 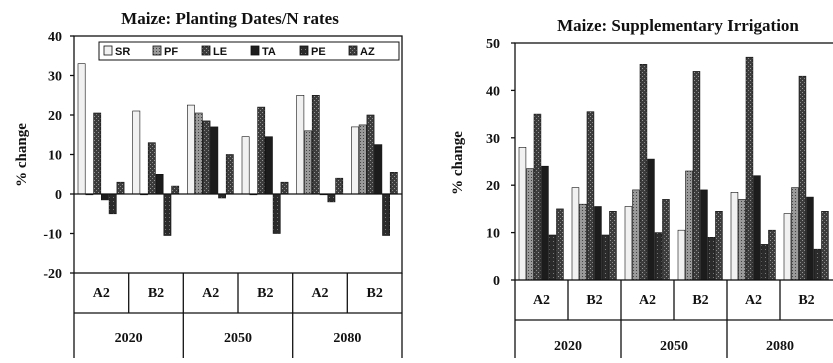 I want to click on y-axis-ticks: 50 40 30 20 10 0, so click(x=500, y=163).